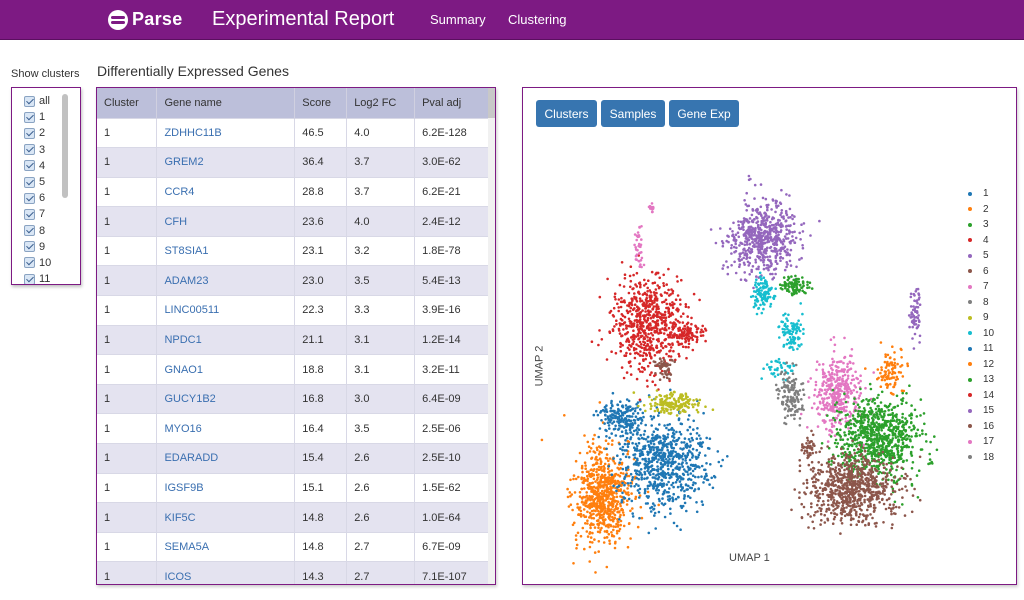 The height and width of the screenshot is (600, 1024). Describe the element at coordinates (226, 250) in the screenshot. I see `cell-gene-name: ST8SIA1` at that location.